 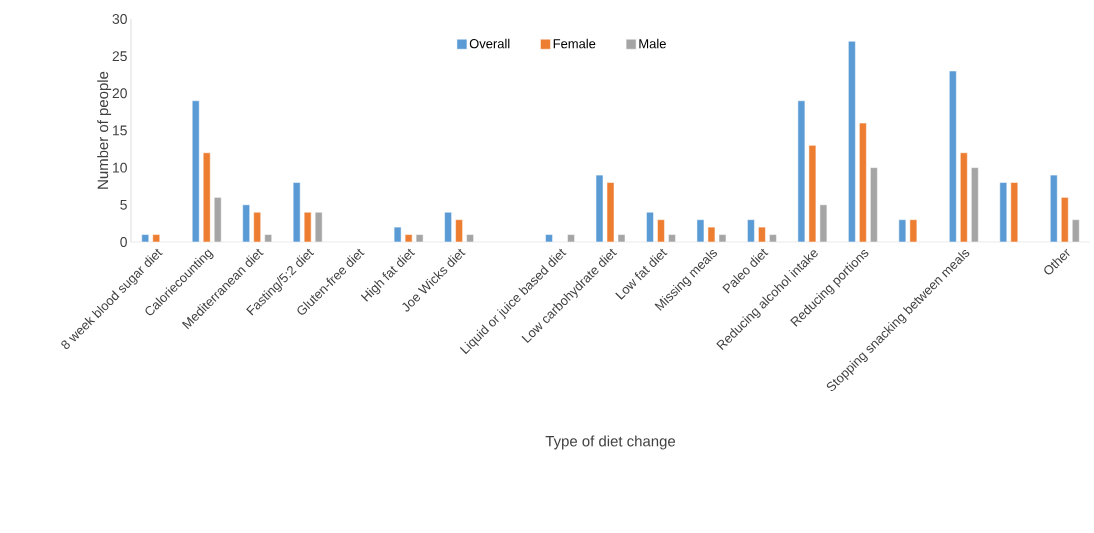 What do you see at coordinates (120, 130) in the screenshot?
I see `y-tick-label: 15` at bounding box center [120, 130].